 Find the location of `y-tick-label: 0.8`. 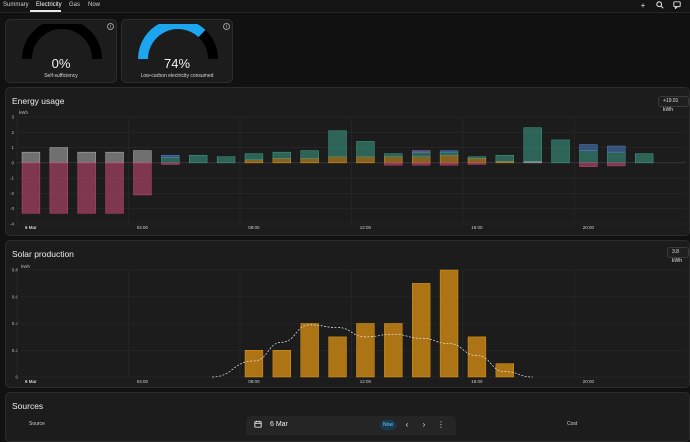

y-tick-label: 0.8 is located at coordinates (15, 270).